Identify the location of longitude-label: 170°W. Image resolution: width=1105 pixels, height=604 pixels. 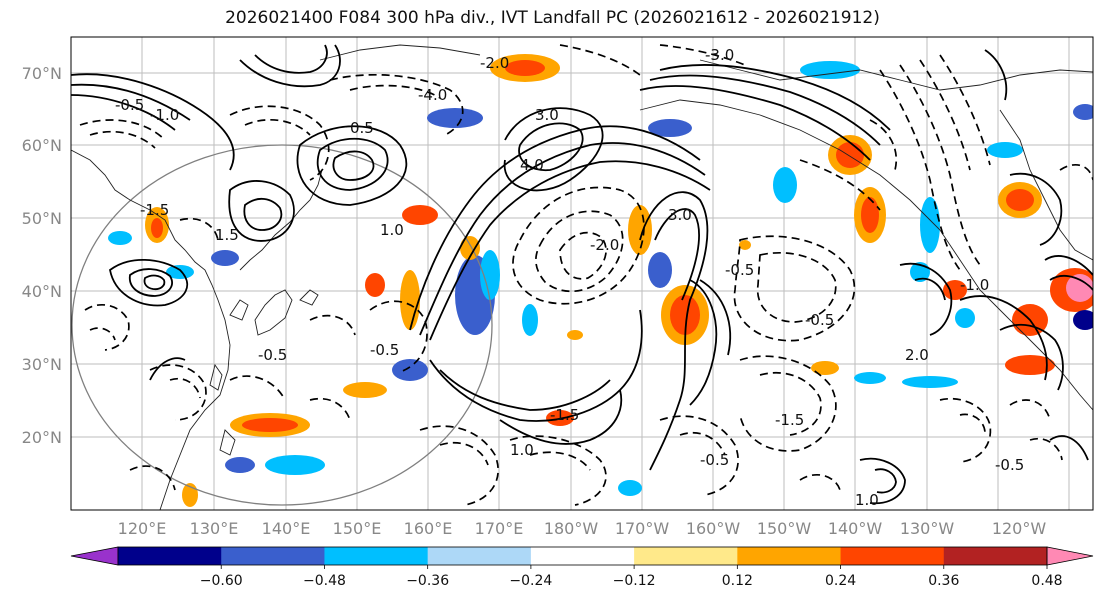
(642, 528).